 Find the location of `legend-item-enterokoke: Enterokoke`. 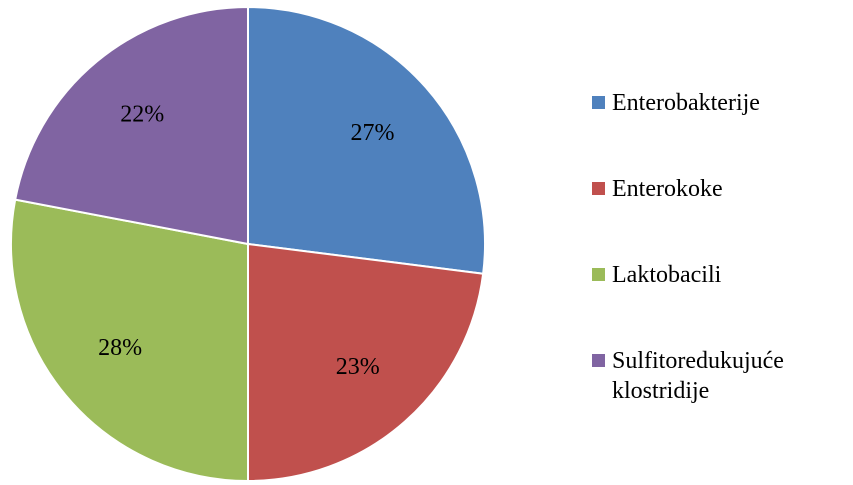

legend-item-enterokoke: Enterokoke is located at coordinates (657, 189).